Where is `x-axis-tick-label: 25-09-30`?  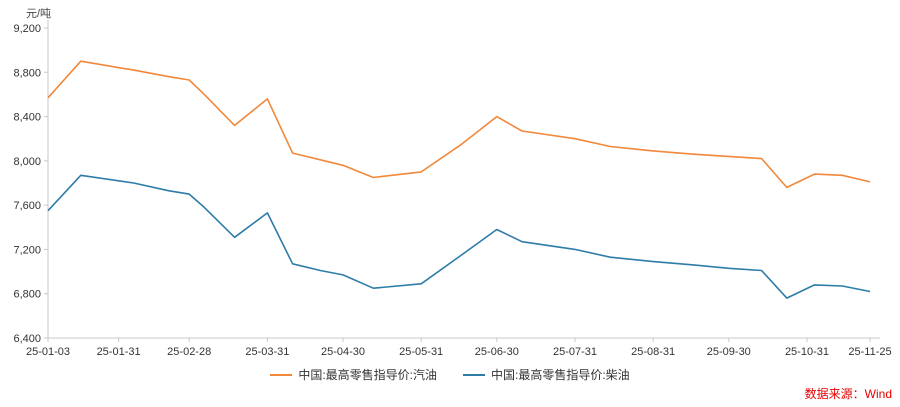
x-axis-tick-label: 25-09-30 is located at coordinates (729, 352).